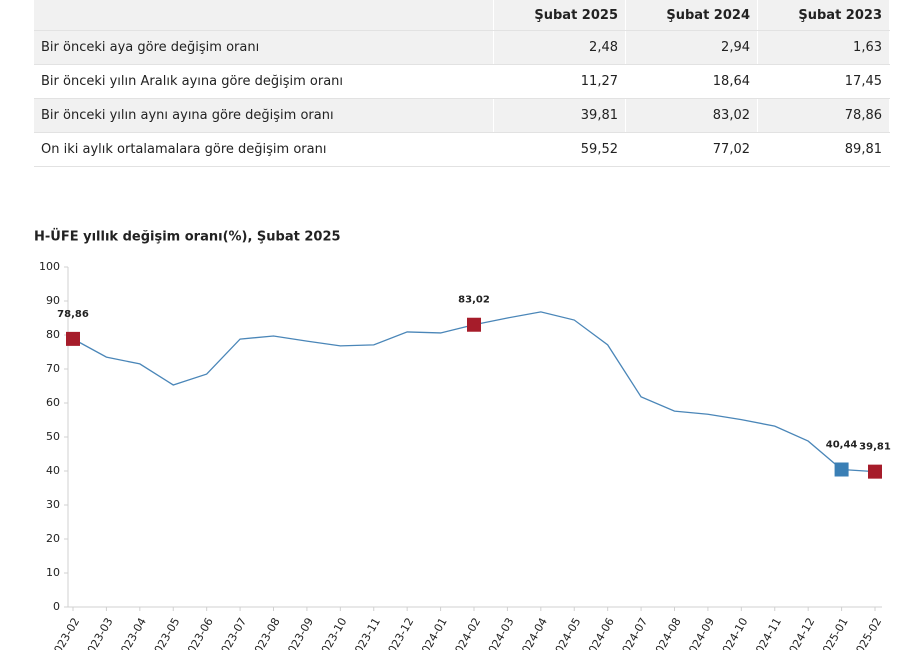 The height and width of the screenshot is (650, 909). Describe the element at coordinates (98, 633) in the screenshot. I see `x-tick-label: 2023-03` at that location.